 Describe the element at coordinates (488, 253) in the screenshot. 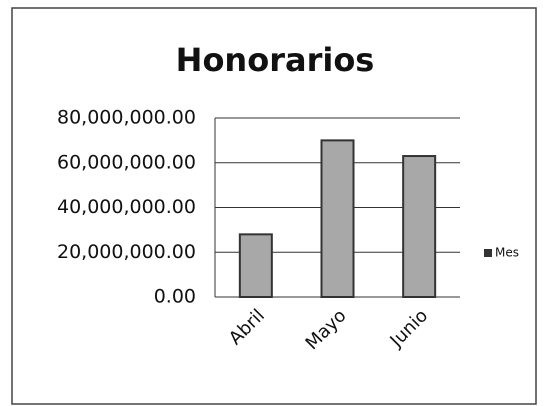

I see `legend-swatch` at that location.